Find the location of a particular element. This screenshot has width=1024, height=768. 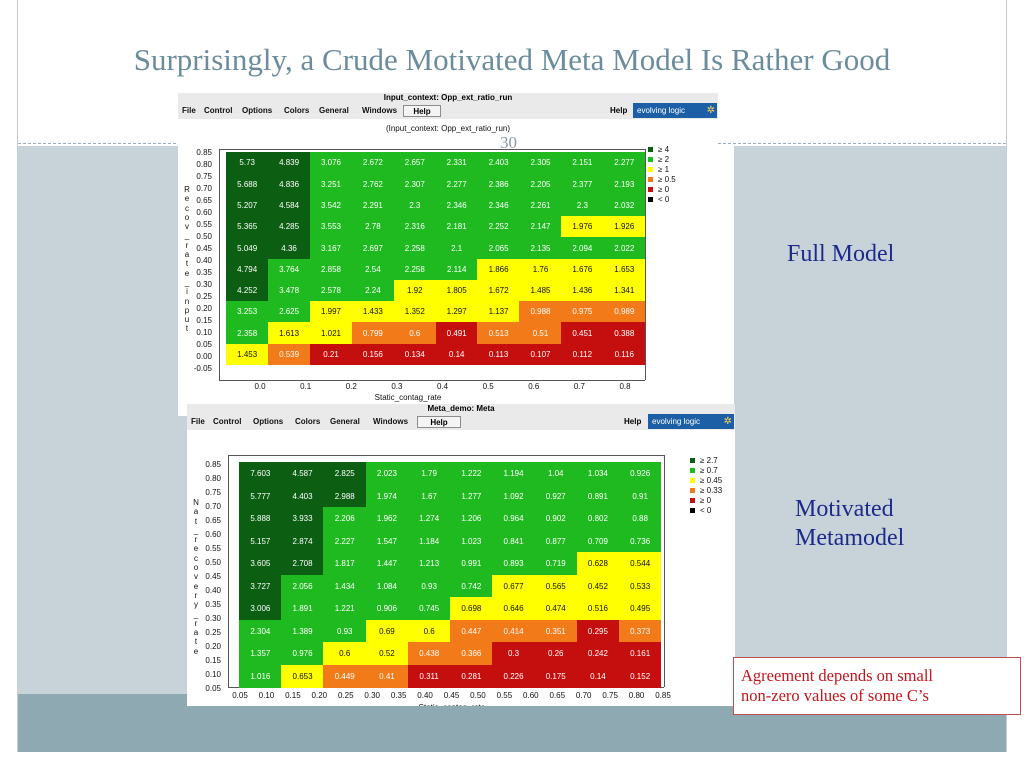

legend-label: ≥ 2 is located at coordinates (664, 159).